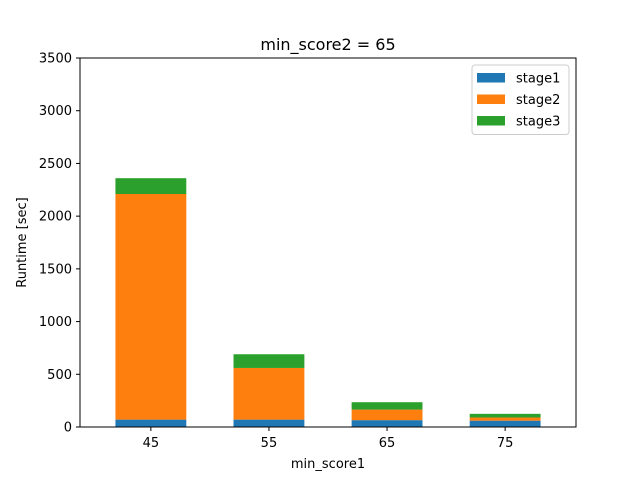 The height and width of the screenshot is (480, 640). I want to click on x-axis-label: min_score1, so click(328, 464).